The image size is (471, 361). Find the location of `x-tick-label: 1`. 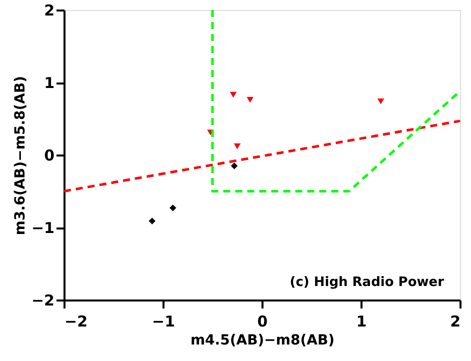

x-tick-label: 1 is located at coordinates (361, 321).